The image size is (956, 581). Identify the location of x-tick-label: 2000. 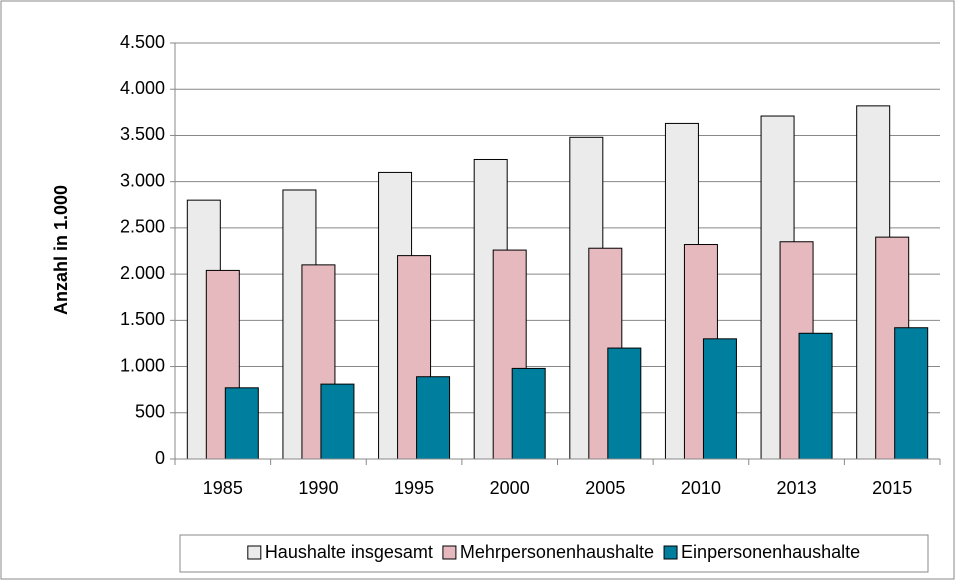
(510, 488).